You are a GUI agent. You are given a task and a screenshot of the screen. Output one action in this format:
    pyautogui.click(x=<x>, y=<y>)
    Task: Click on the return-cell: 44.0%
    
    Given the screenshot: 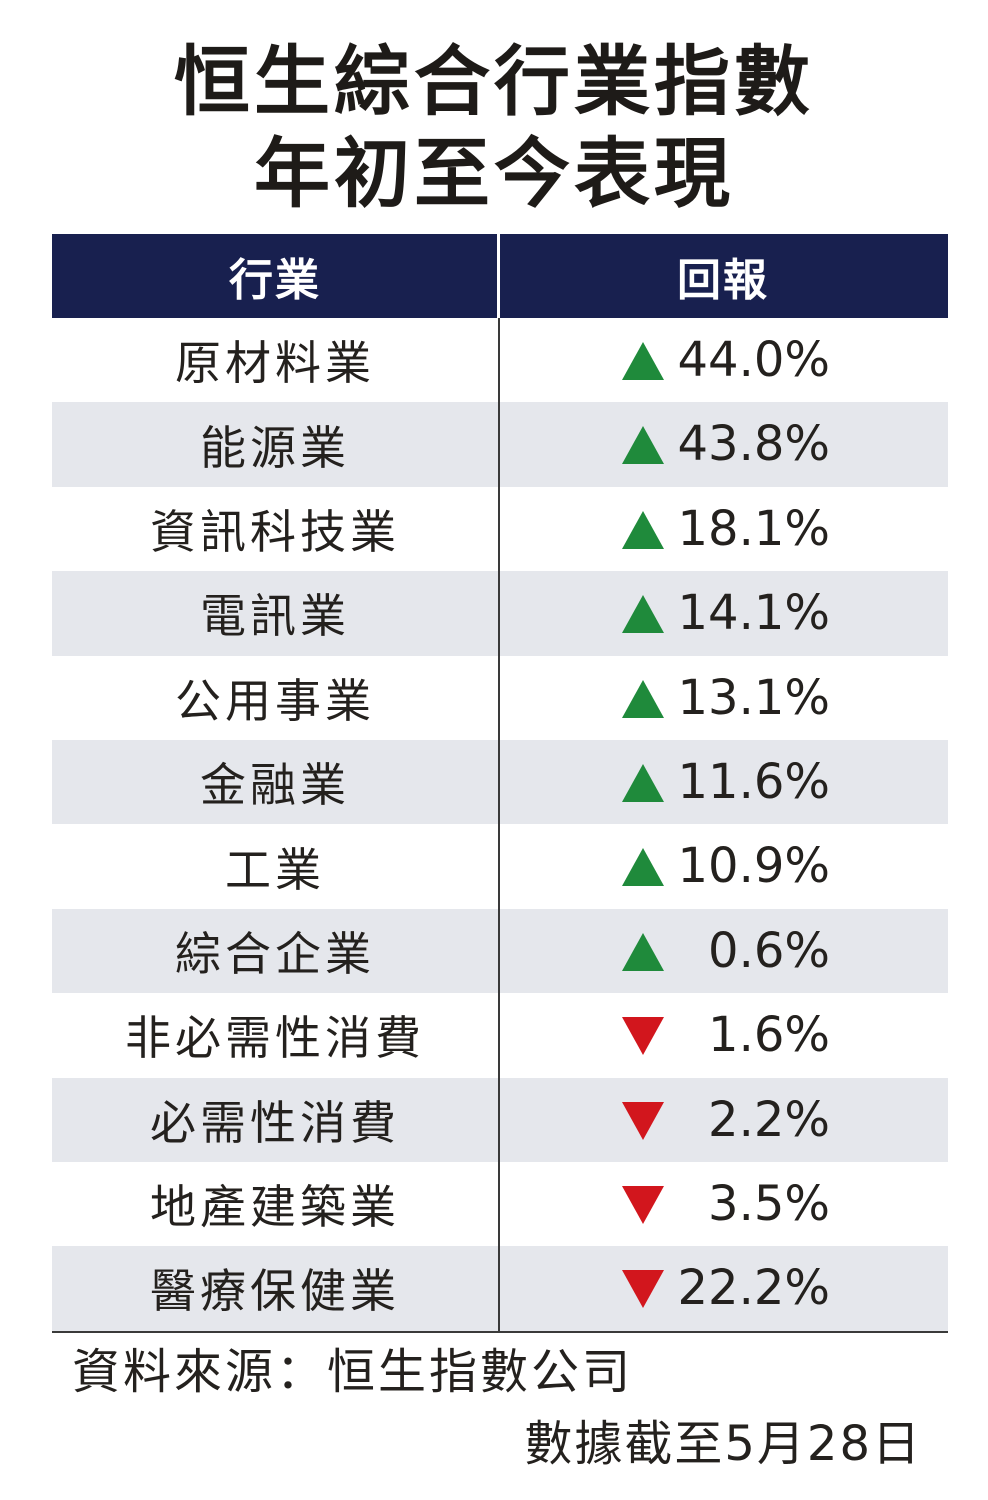 What is the action you would take?
    pyautogui.click(x=723, y=360)
    